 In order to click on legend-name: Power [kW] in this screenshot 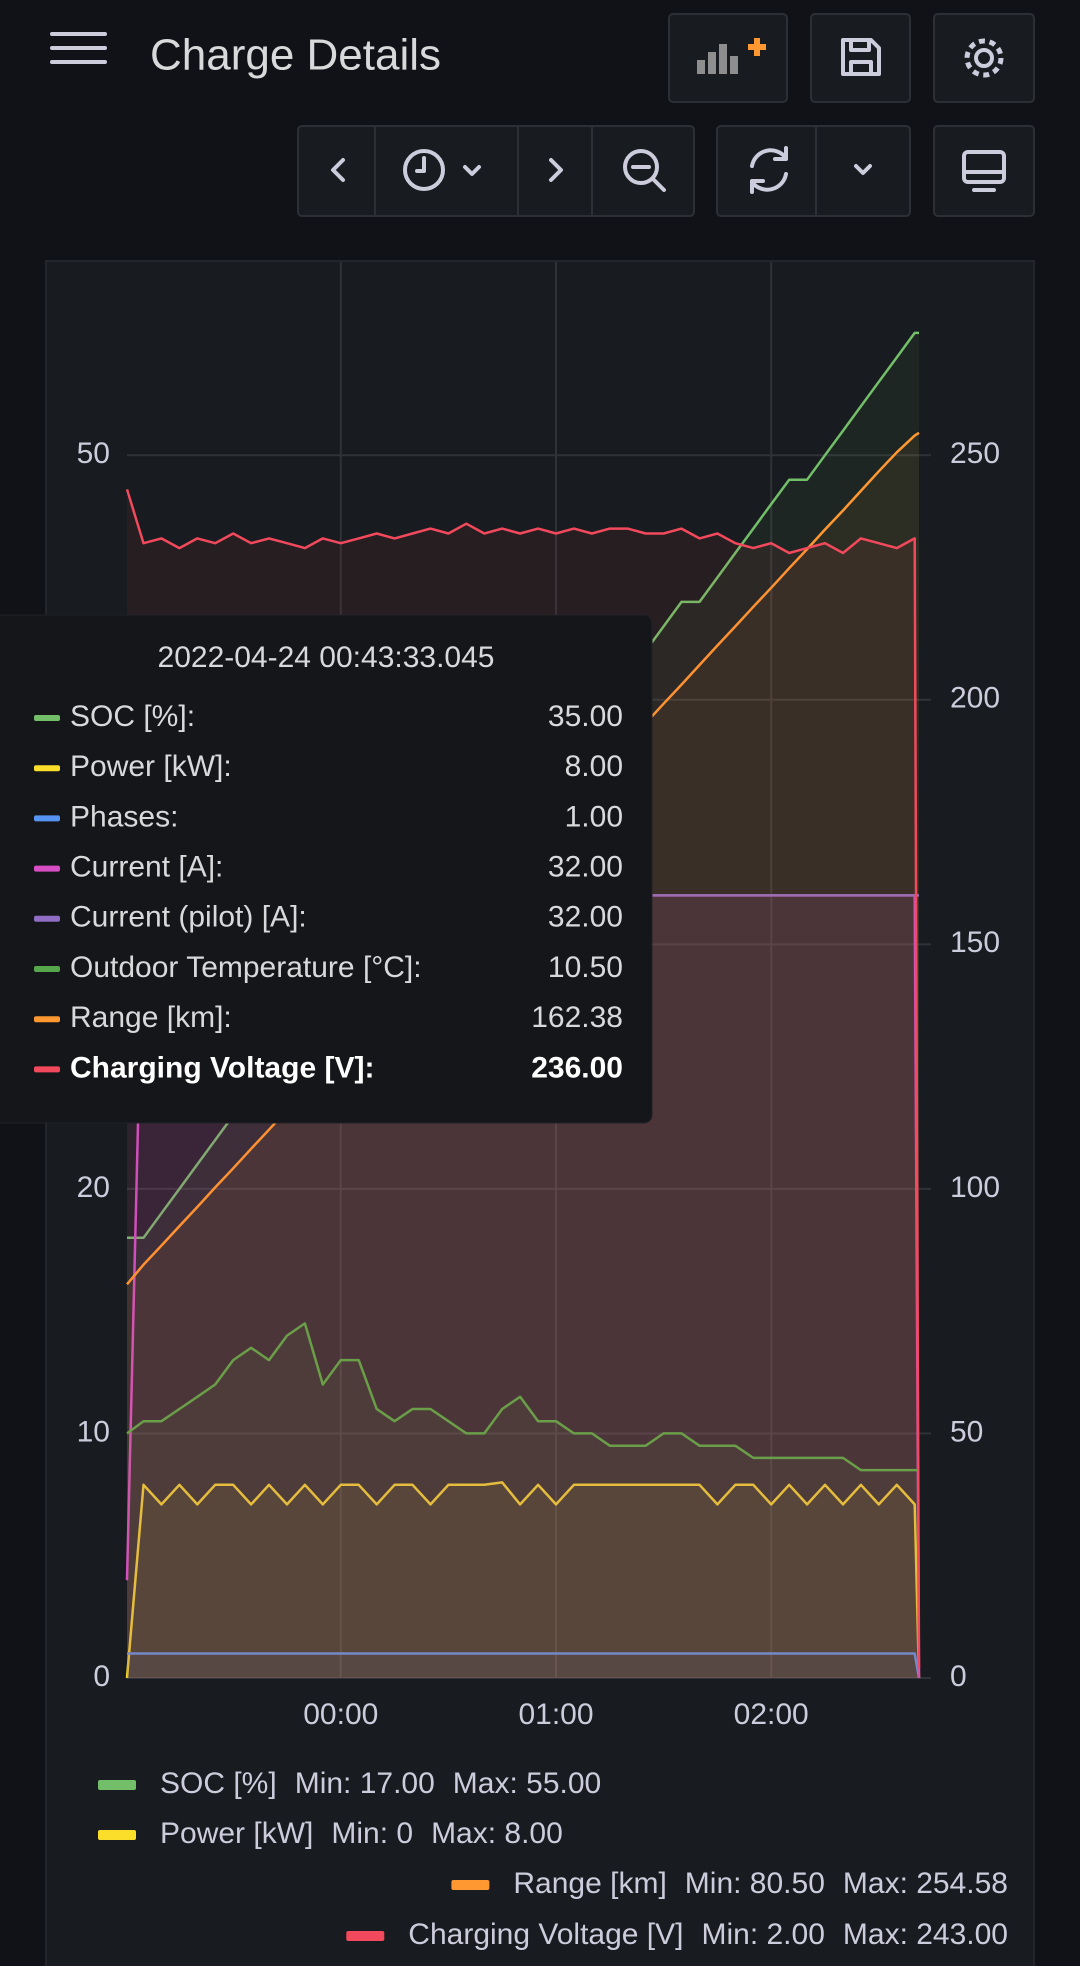, I will do `click(236, 1833)`.